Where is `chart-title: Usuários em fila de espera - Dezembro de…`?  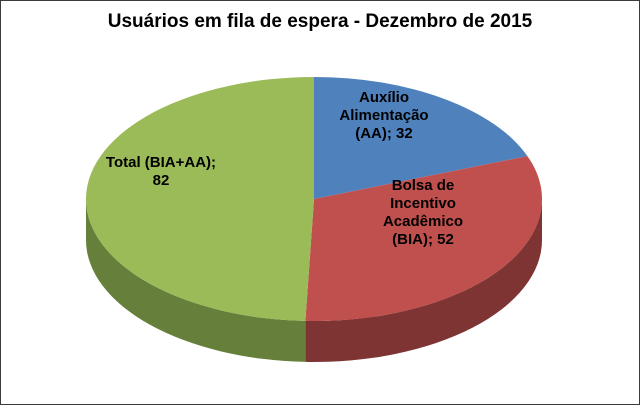
chart-title: Usuários em fila de espera - Dezembro de… is located at coordinates (320, 21).